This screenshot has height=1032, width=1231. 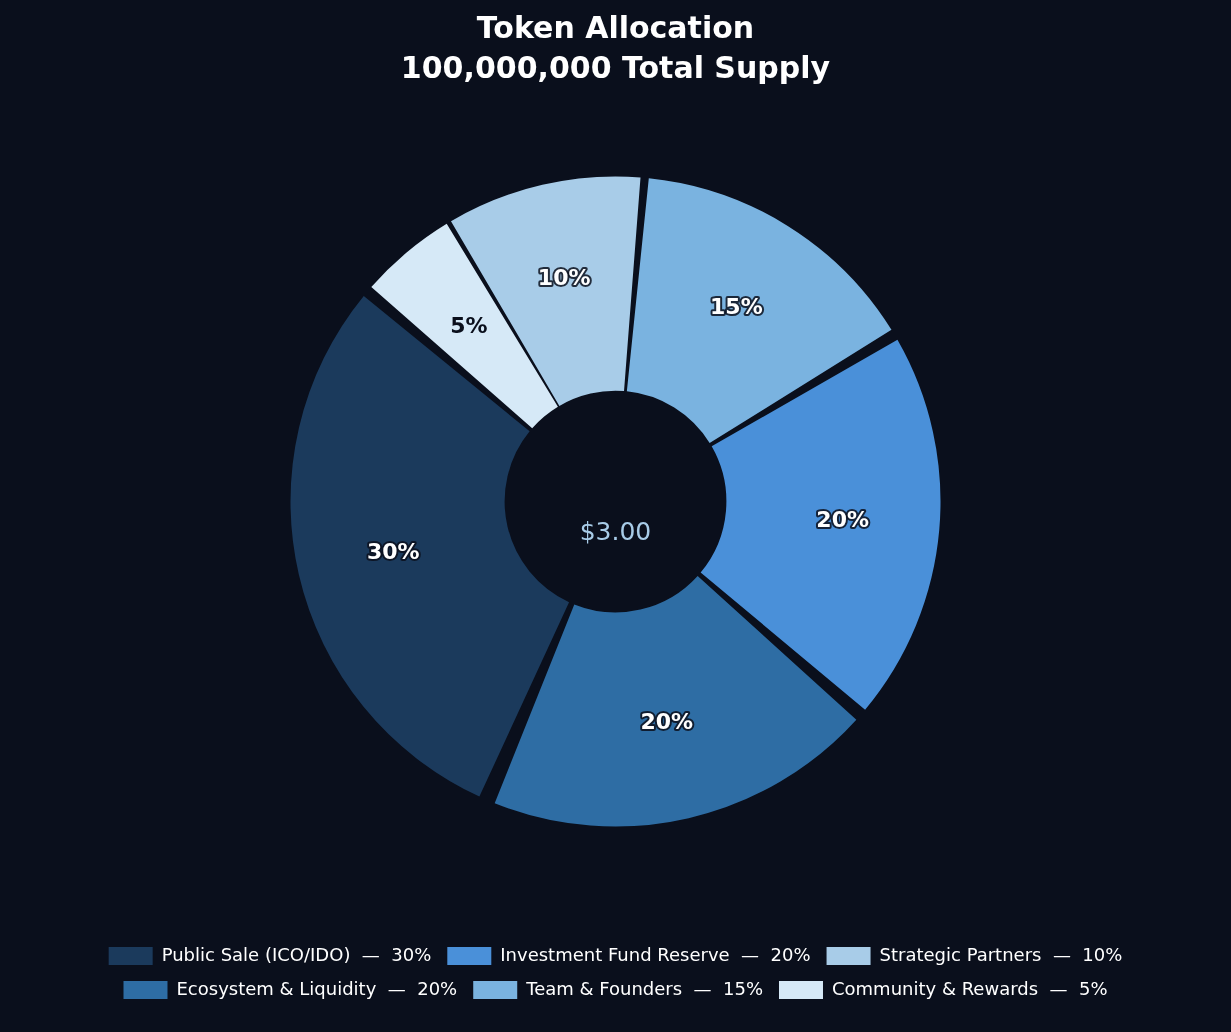 What do you see at coordinates (317, 988) in the screenshot?
I see `legend-label: Ecosystem & Liquidity — 20%` at bounding box center [317, 988].